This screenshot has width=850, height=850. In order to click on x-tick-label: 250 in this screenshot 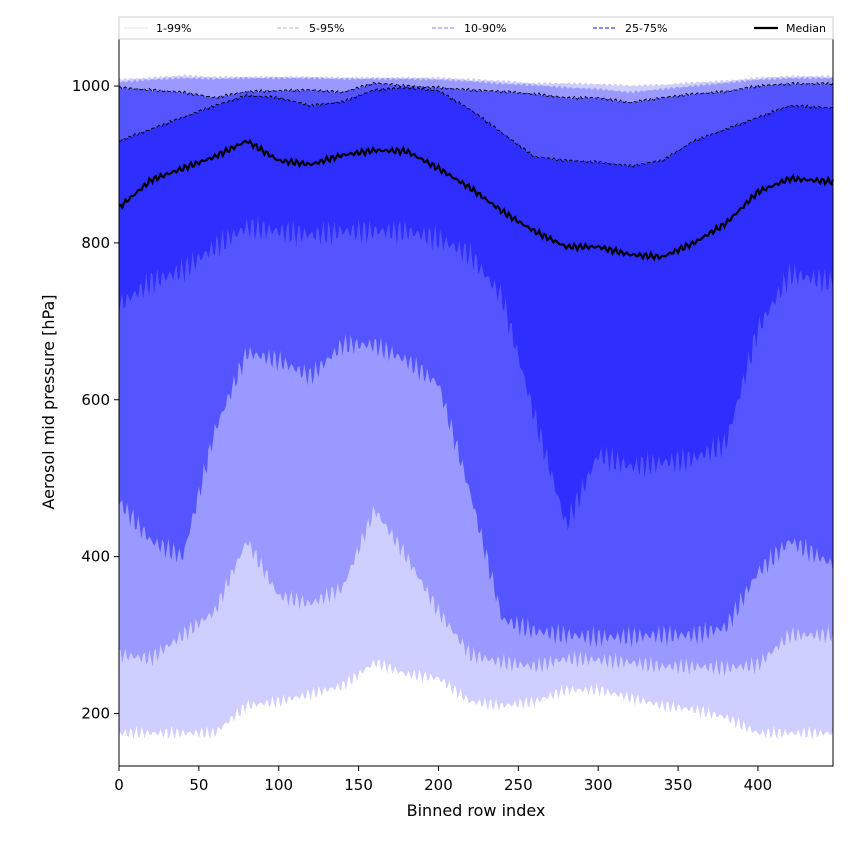, I will do `click(518, 785)`.